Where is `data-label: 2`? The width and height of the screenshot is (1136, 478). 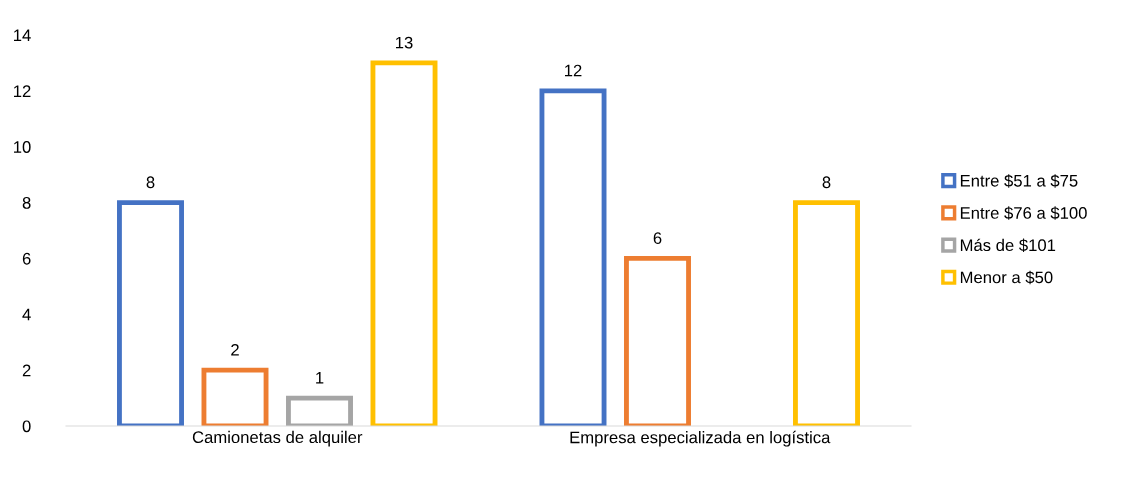 data-label: 2 is located at coordinates (235, 349).